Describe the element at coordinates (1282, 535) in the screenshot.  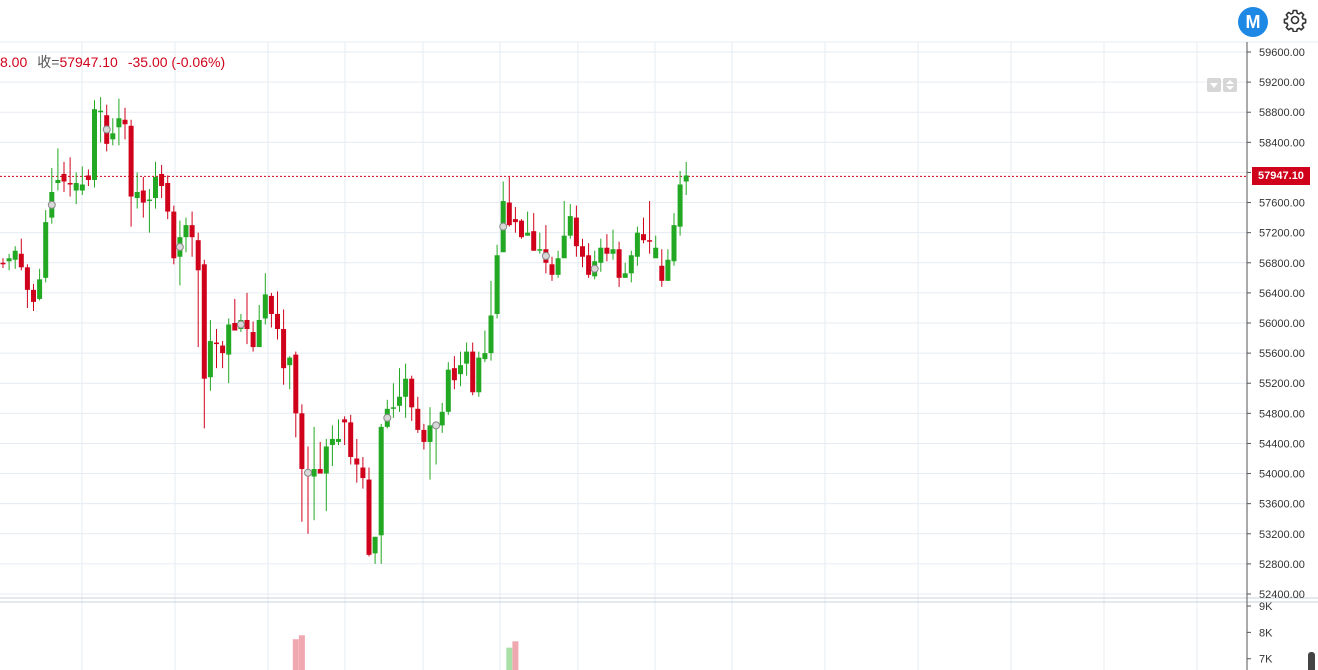
I see `y-tick-label: 53200.00` at that location.